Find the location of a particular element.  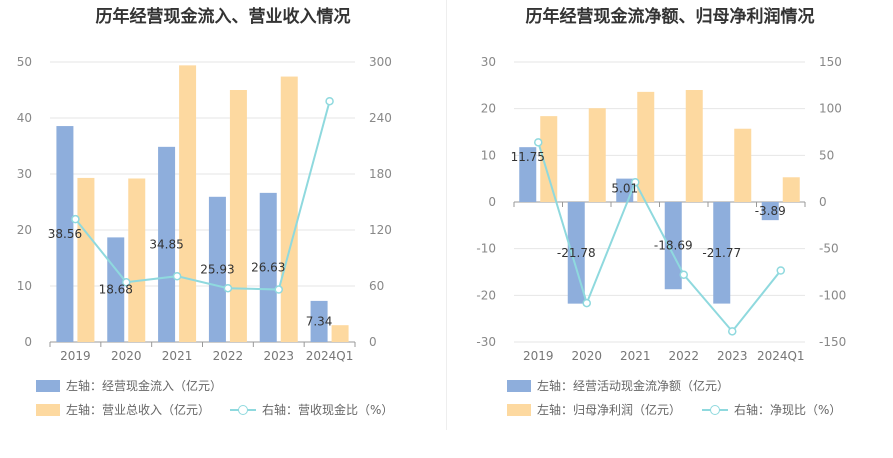

legend-label: 左轴：营业总收入（亿元） is located at coordinates (138, 410).